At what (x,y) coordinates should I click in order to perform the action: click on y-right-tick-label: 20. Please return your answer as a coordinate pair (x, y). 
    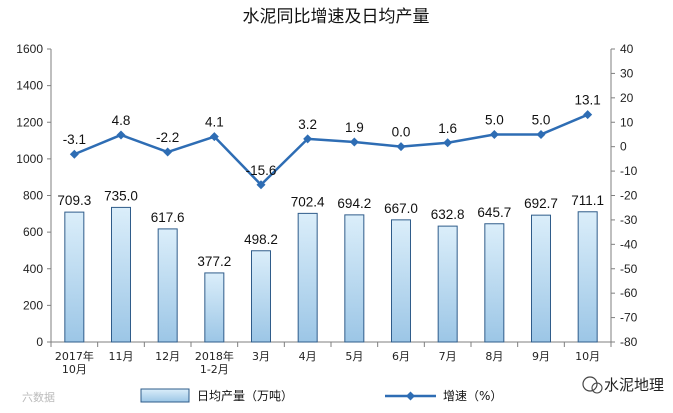
    Looking at the image, I should click on (627, 98).